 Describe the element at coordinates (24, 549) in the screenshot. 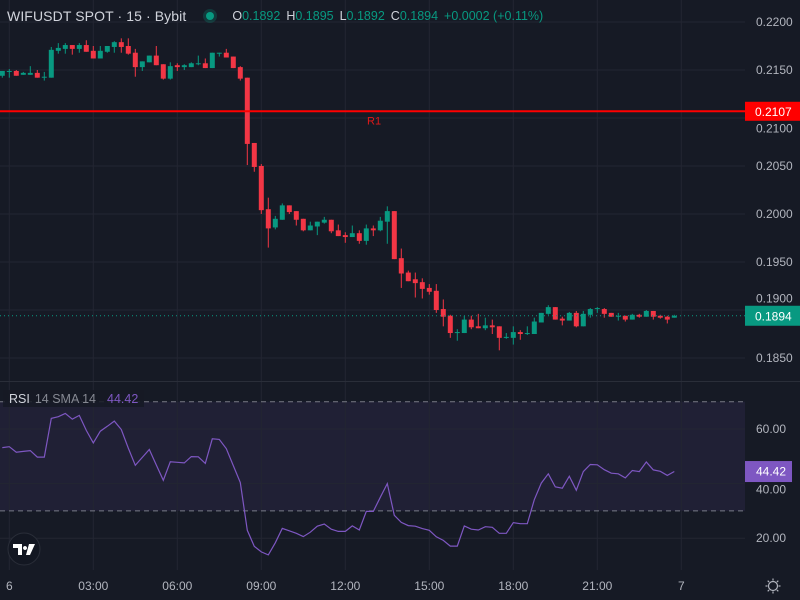

I see `tradingview-logo-icon` at that location.